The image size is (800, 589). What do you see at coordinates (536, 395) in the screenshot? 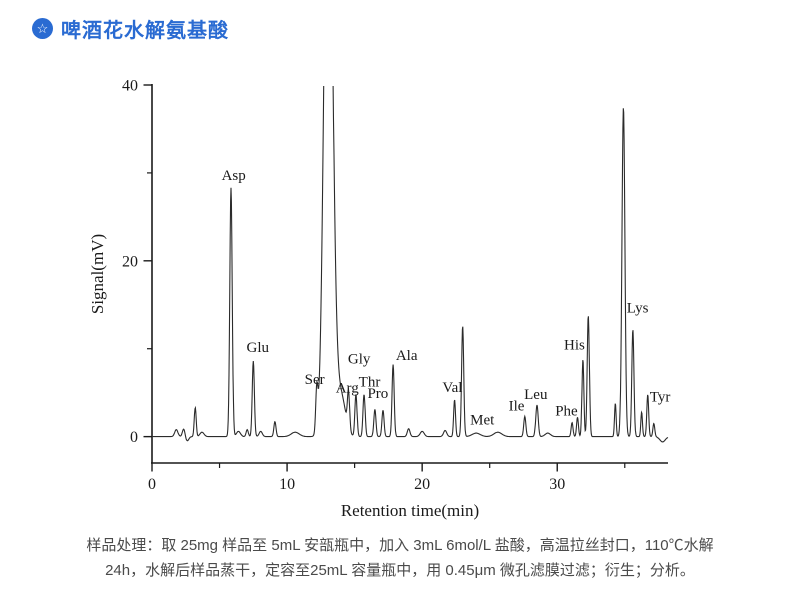
I see `peak-label-leu: Leu` at bounding box center [536, 395].